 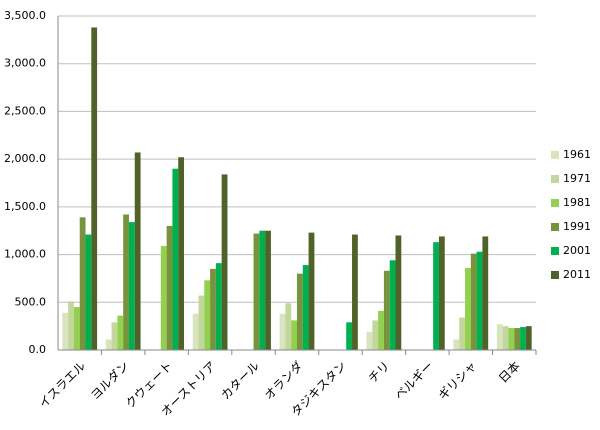 I want to click on legend-label: 1981, so click(x=577, y=202).